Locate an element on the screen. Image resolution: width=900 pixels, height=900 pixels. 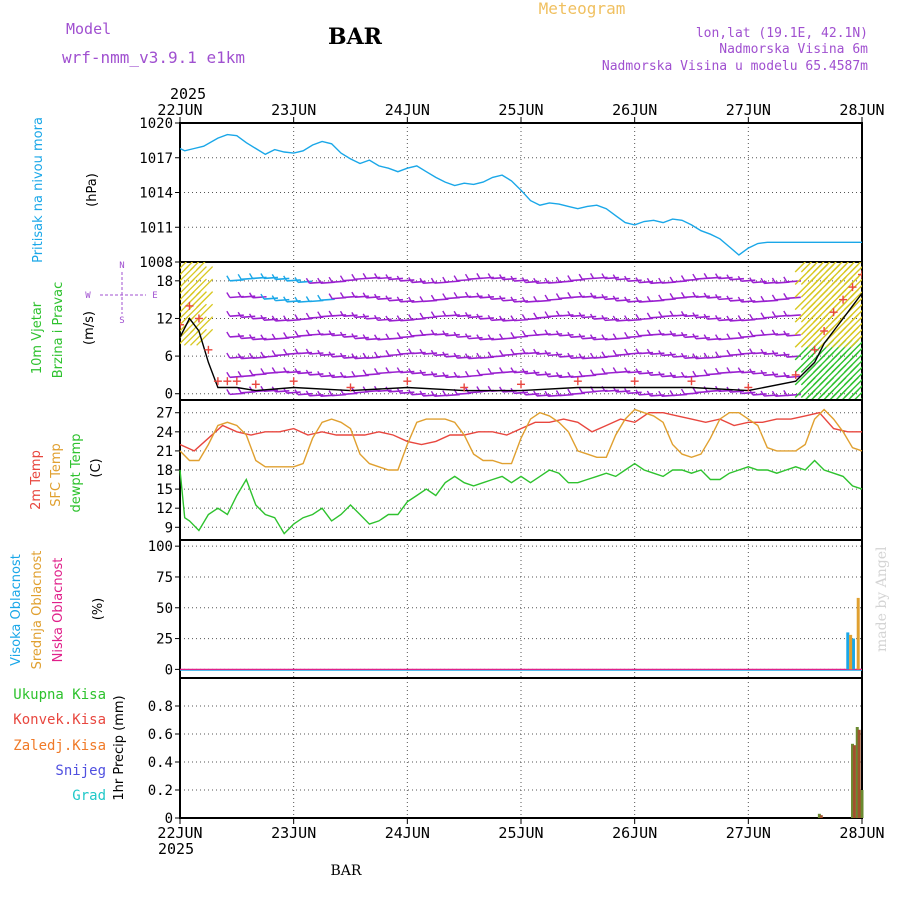
conv_precip-bar is located at coordinates (821, 816).